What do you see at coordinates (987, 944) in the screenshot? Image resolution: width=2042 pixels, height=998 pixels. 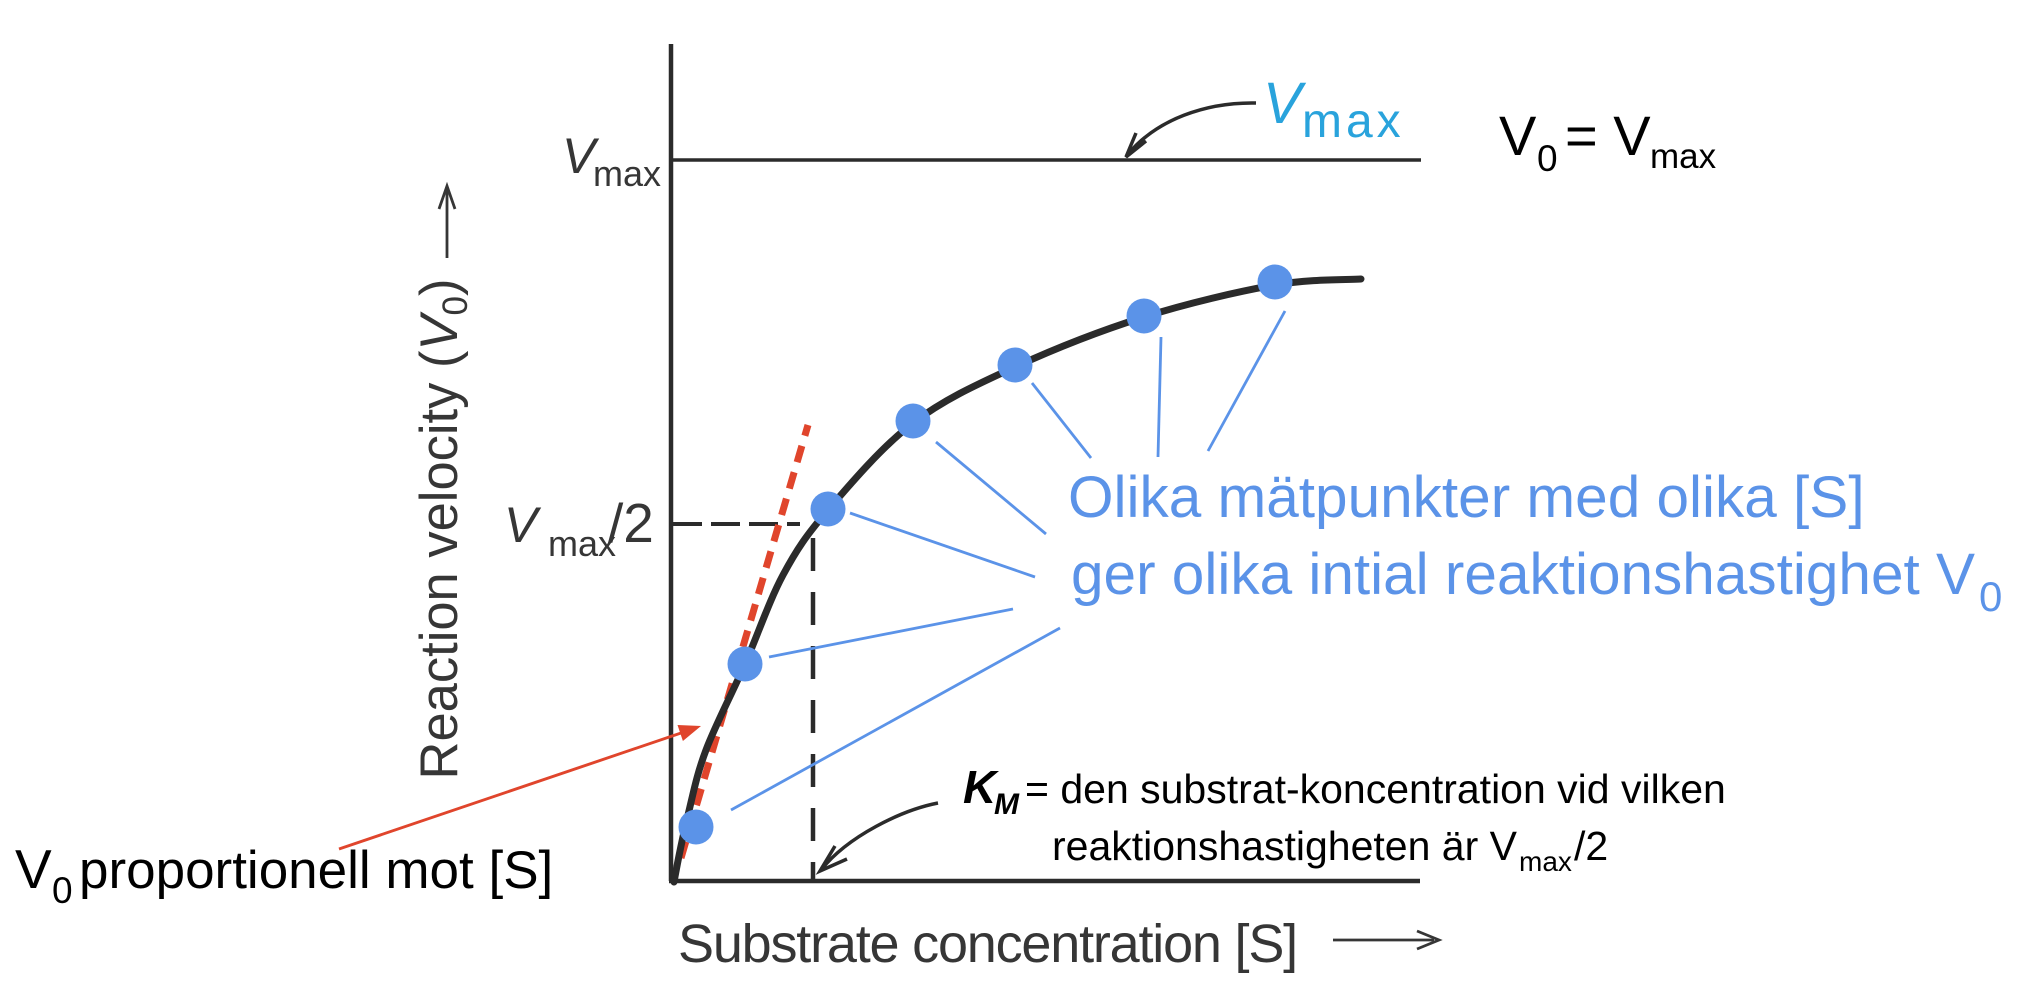 I see `svg-text: Substrate concentration [S]` at bounding box center [987, 944].